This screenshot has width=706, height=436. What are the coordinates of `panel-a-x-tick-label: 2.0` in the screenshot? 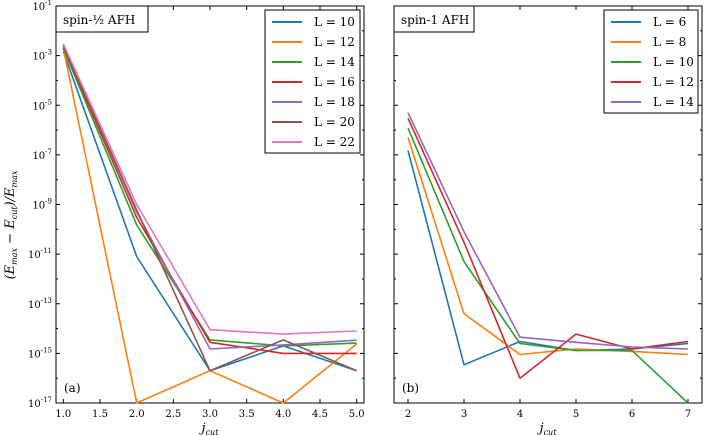 It's located at (137, 414).